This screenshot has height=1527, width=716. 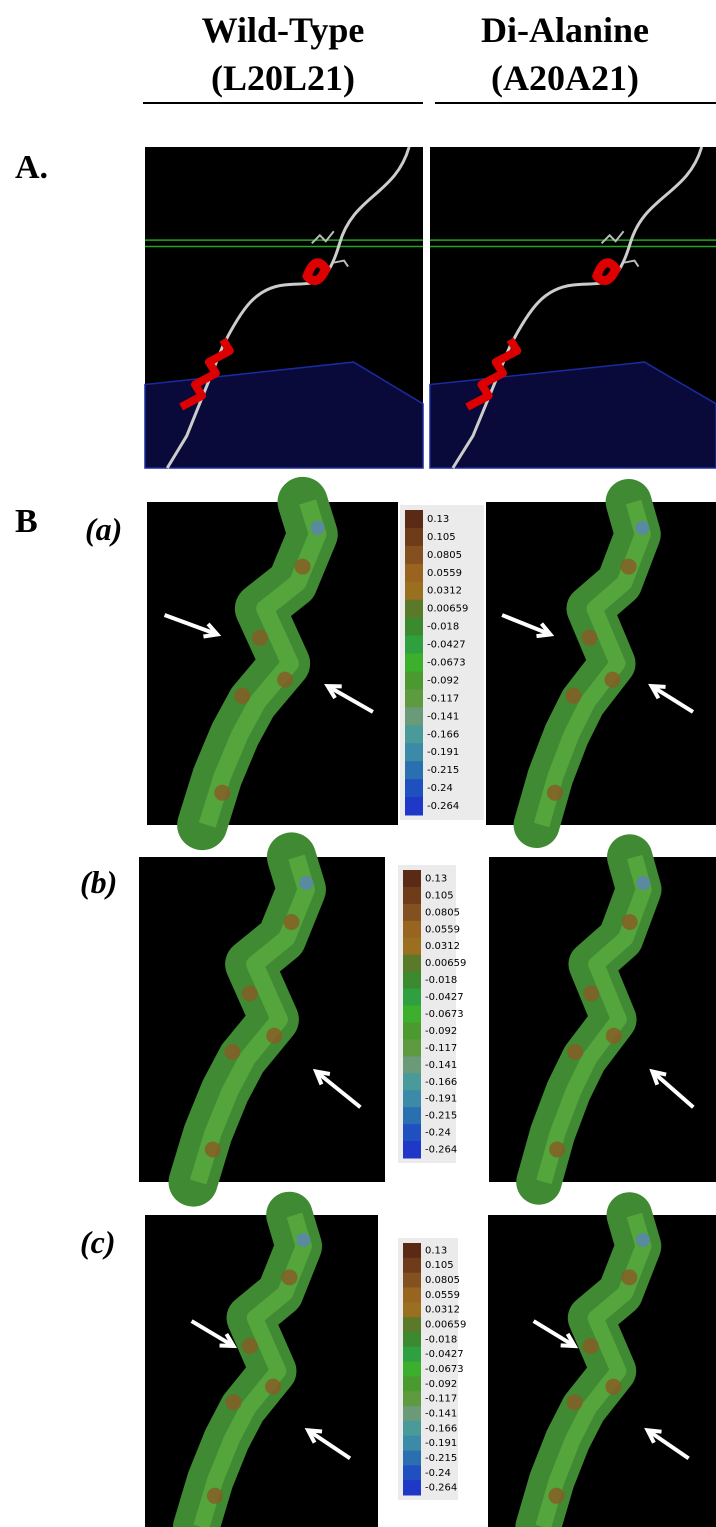 What do you see at coordinates (330, 249) in the screenshot?
I see `side-chain` at bounding box center [330, 249].